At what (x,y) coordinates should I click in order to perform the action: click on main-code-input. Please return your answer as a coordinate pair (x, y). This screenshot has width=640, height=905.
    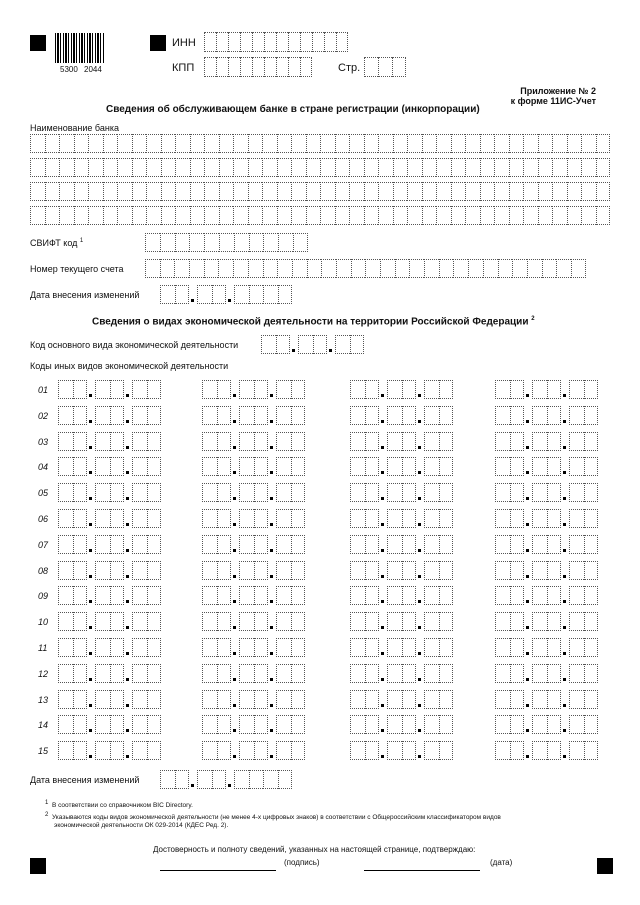
    Looking at the image, I should click on (312, 344).